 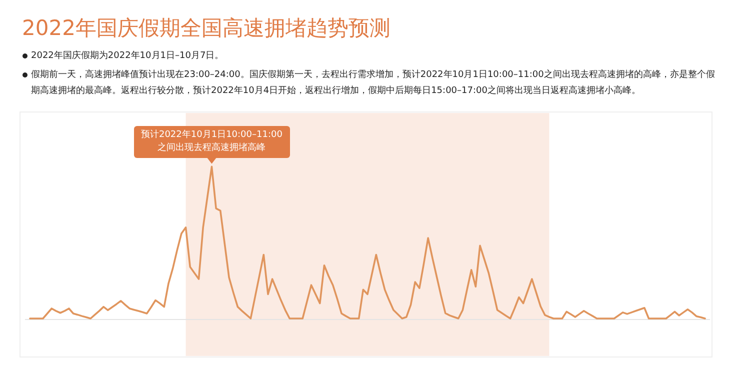 What do you see at coordinates (206, 28) in the screenshot?
I see `chart-title: 2022年国庆假期全国高速拥堵趋势预测` at bounding box center [206, 28].